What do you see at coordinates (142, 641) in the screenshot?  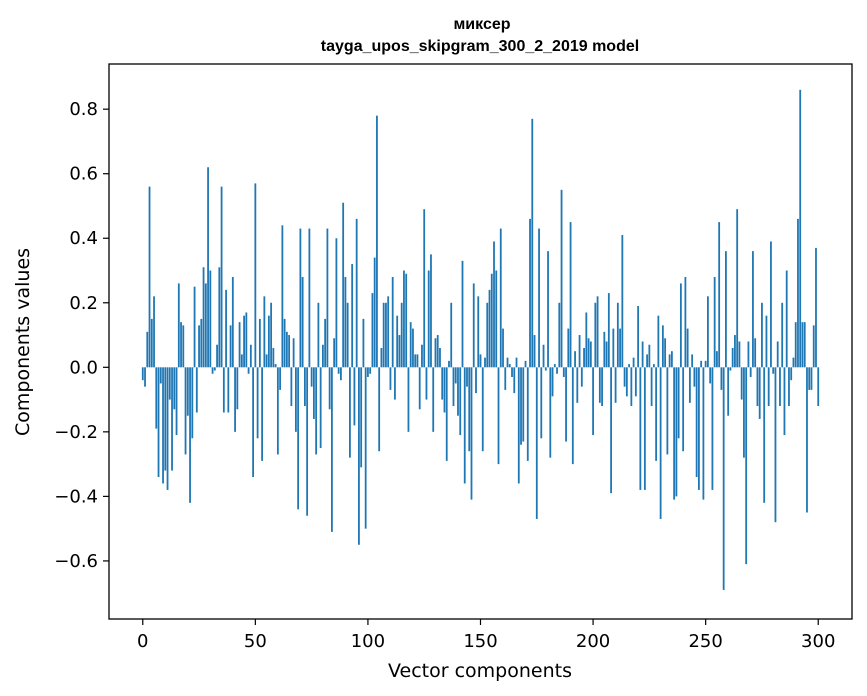 I see `x-tick-label: 0` at bounding box center [142, 641].